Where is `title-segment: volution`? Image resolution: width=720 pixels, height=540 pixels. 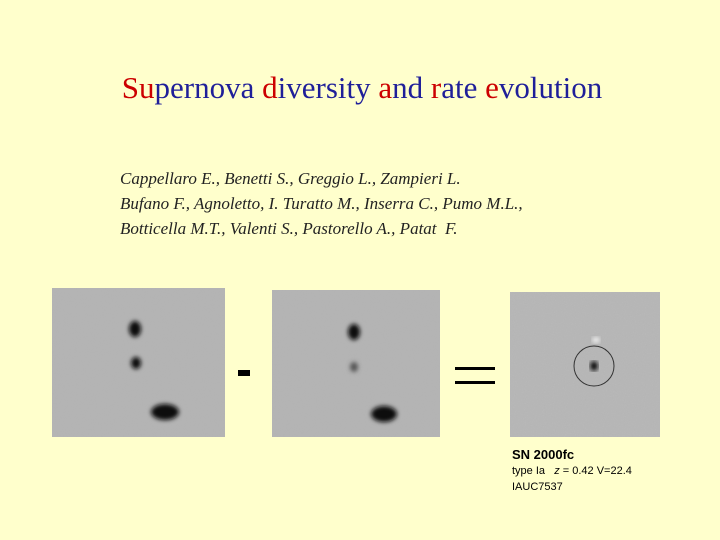
title-segment: volution is located at coordinates (550, 87).